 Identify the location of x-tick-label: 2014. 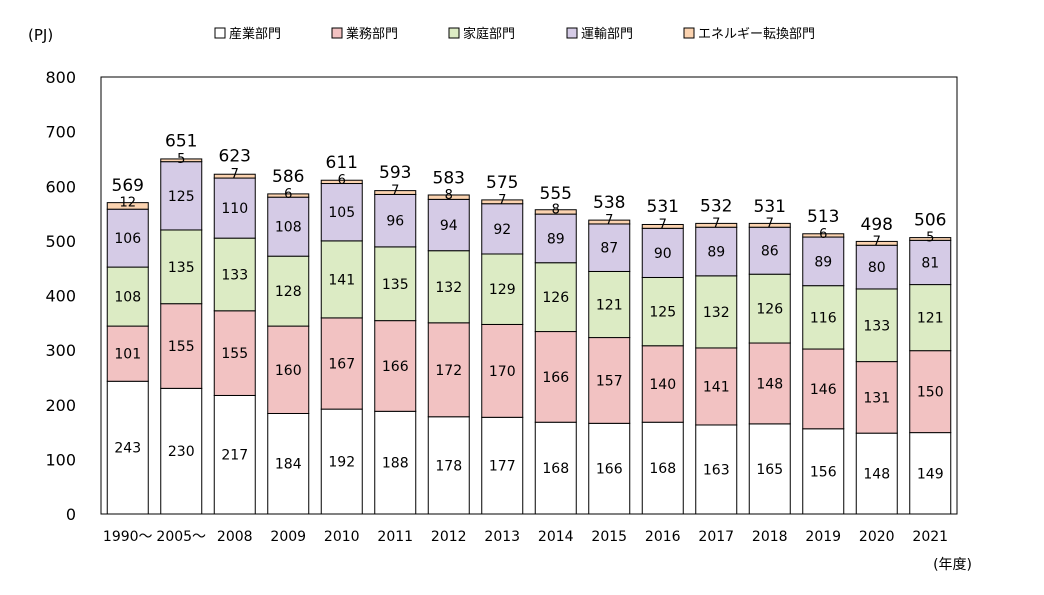
(556, 537).